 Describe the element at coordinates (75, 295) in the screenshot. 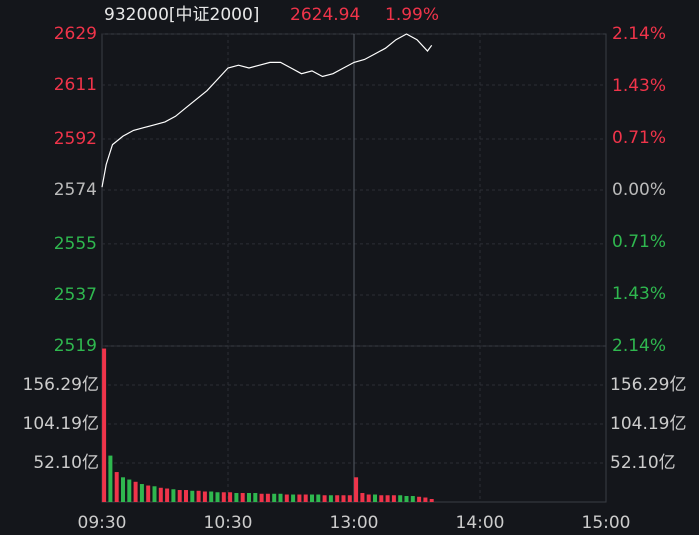

I see `y-tick-label: 2537` at that location.